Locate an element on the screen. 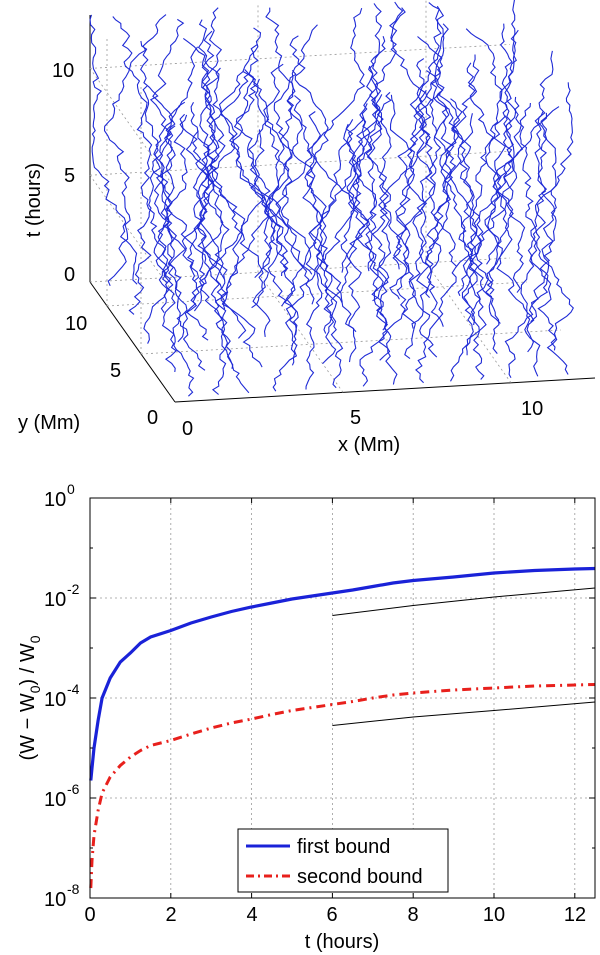  y-tick-minus8-base: 10 is located at coordinates (55, 900).